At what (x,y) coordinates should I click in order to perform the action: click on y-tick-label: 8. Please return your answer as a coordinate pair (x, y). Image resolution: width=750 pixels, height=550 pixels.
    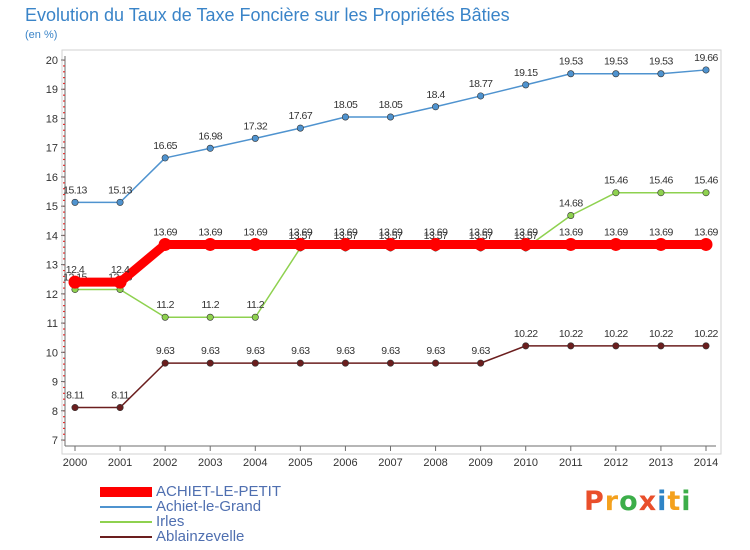
    Looking at the image, I should click on (55, 412).